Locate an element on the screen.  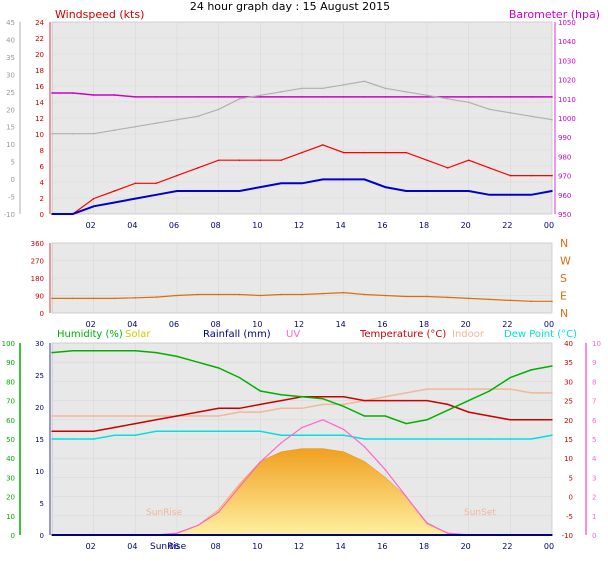
humidity-axis-tick-label: 0 is located at coordinates (13, 536).